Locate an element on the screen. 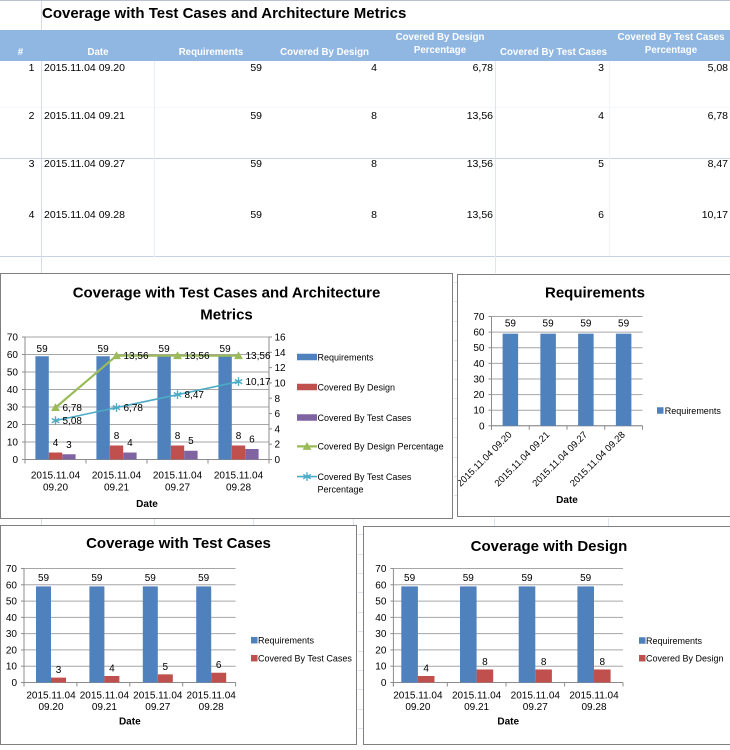  svg-text: 14 is located at coordinates (281, 353).